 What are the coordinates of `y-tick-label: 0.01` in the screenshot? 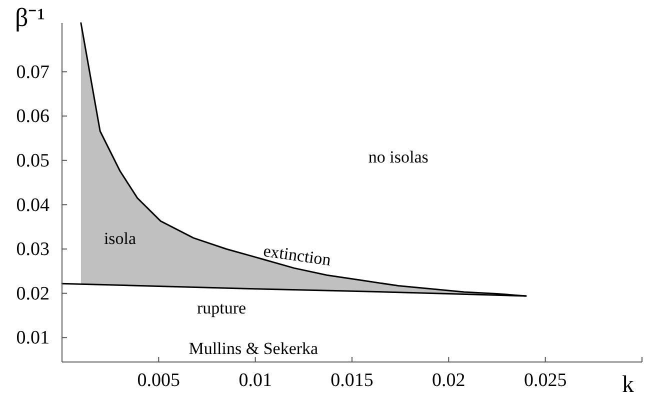 It's located at (33, 338).